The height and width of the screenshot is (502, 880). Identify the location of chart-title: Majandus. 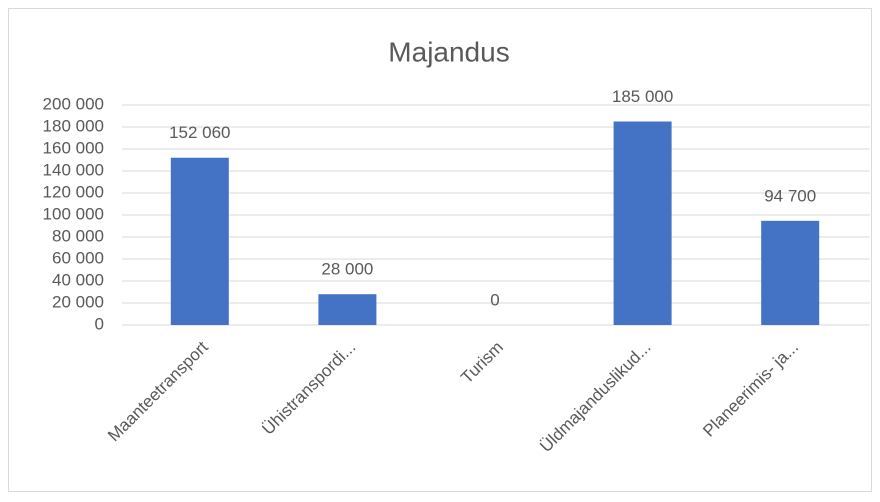
(448, 51).